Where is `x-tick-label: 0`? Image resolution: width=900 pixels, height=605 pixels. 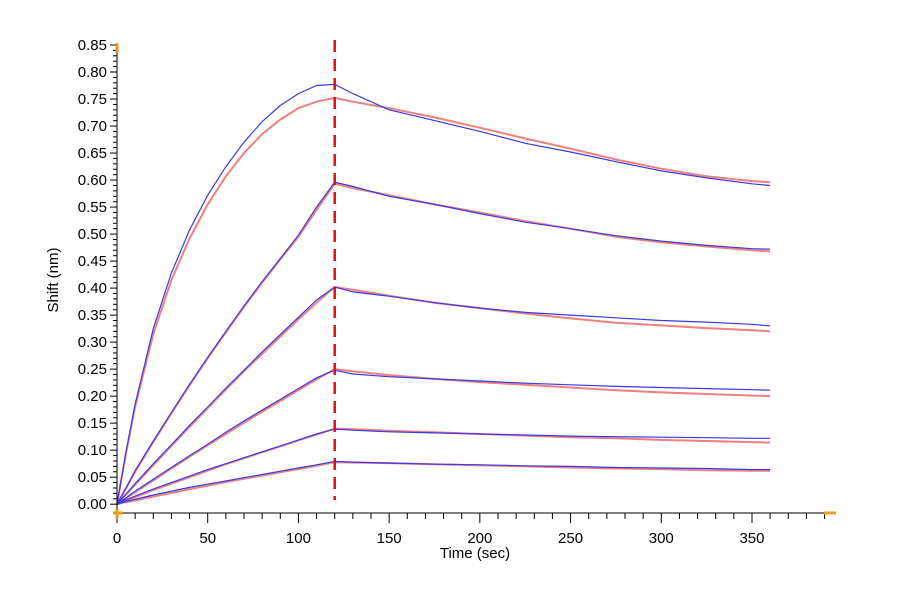 x-tick-label: 0 is located at coordinates (117, 538).